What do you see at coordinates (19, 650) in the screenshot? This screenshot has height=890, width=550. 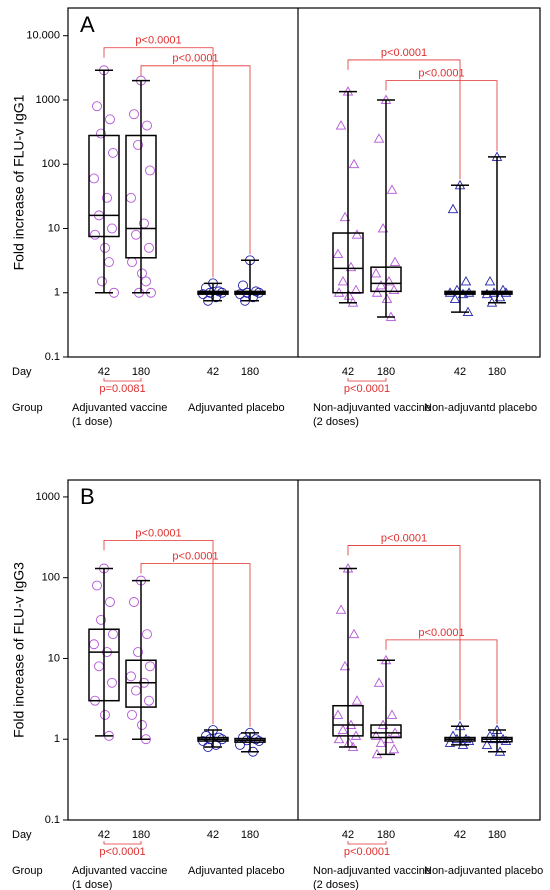 I see `y-axis-label: Fold increase of FLU-v IgG3` at bounding box center [19, 650].